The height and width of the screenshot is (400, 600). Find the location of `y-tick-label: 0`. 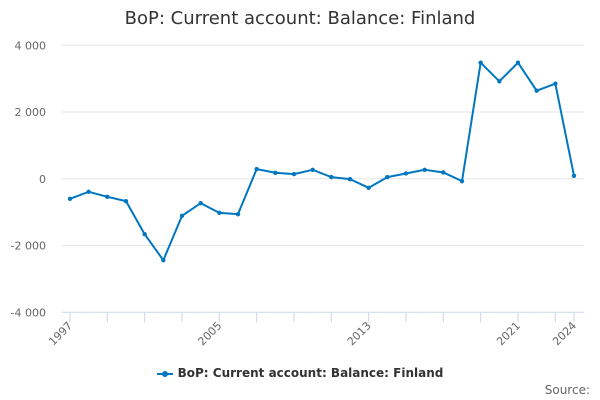

y-tick-label: 0 is located at coordinates (42, 179).